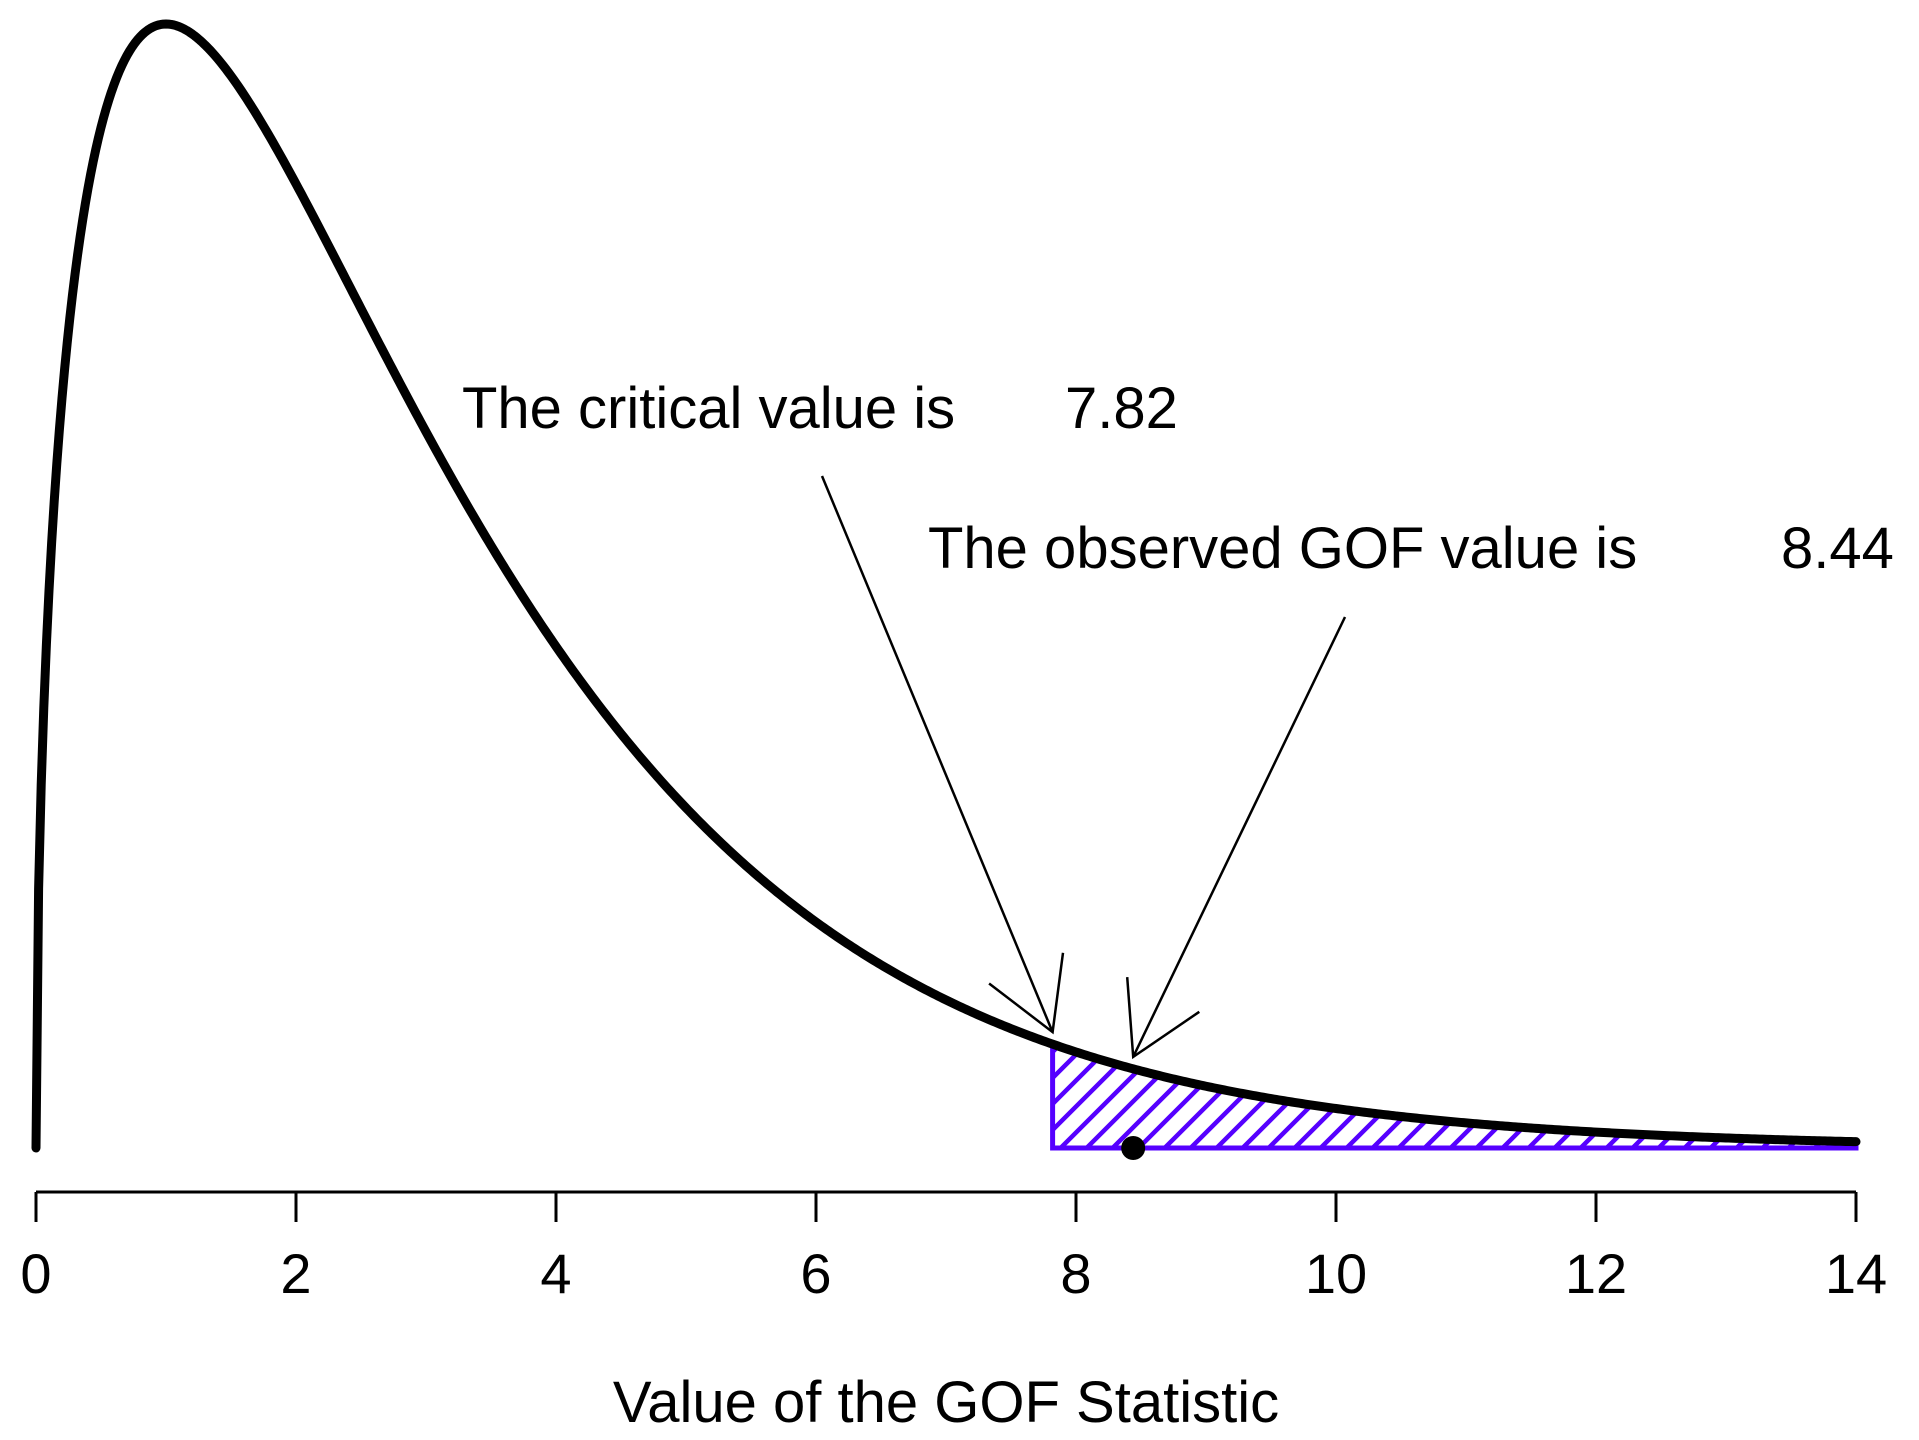 The width and height of the screenshot is (1919, 1440). I want to click on critical-value-arrowhead, so click(1026, 993).